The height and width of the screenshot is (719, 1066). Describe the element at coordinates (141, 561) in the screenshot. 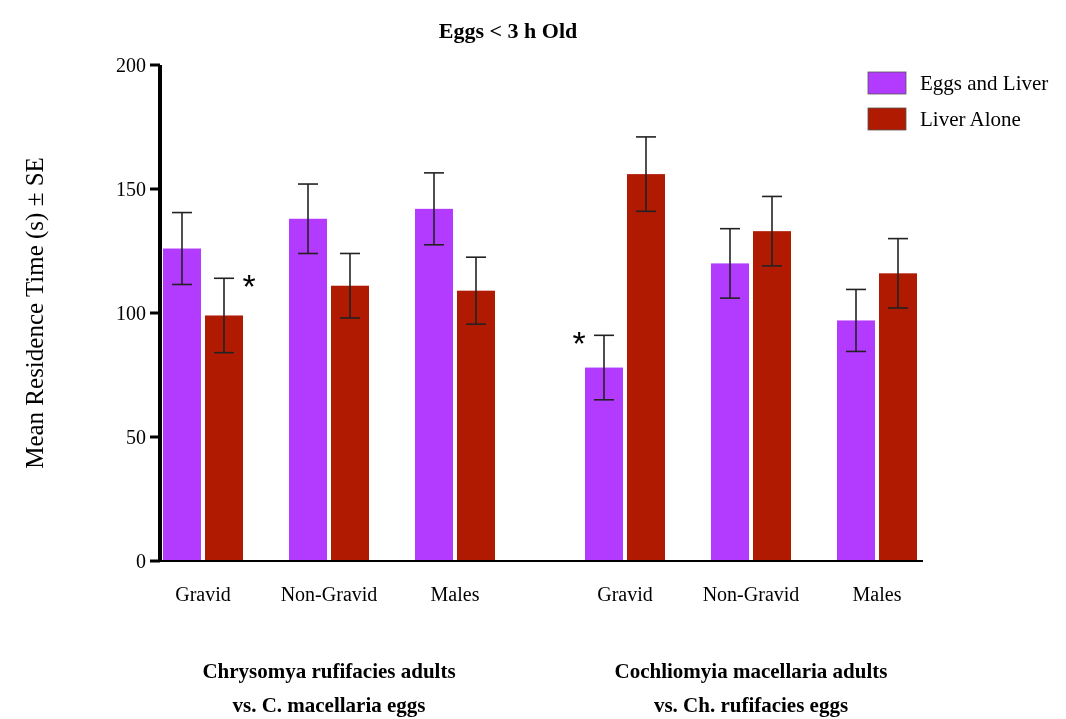

I see `y-tick-label: 0` at that location.